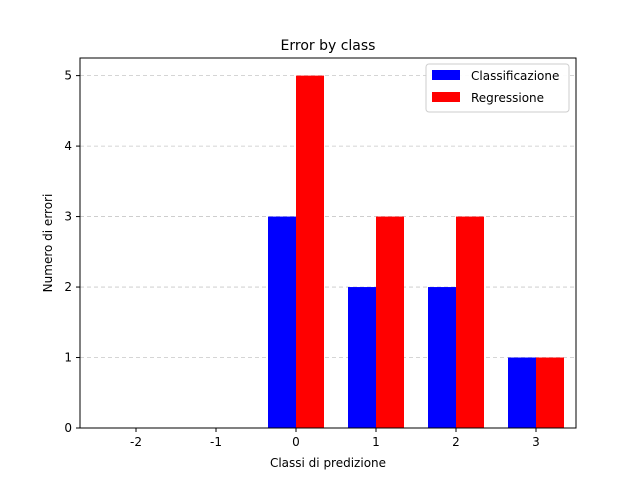  I want to click on y-tick-label: 0, so click(68, 428).